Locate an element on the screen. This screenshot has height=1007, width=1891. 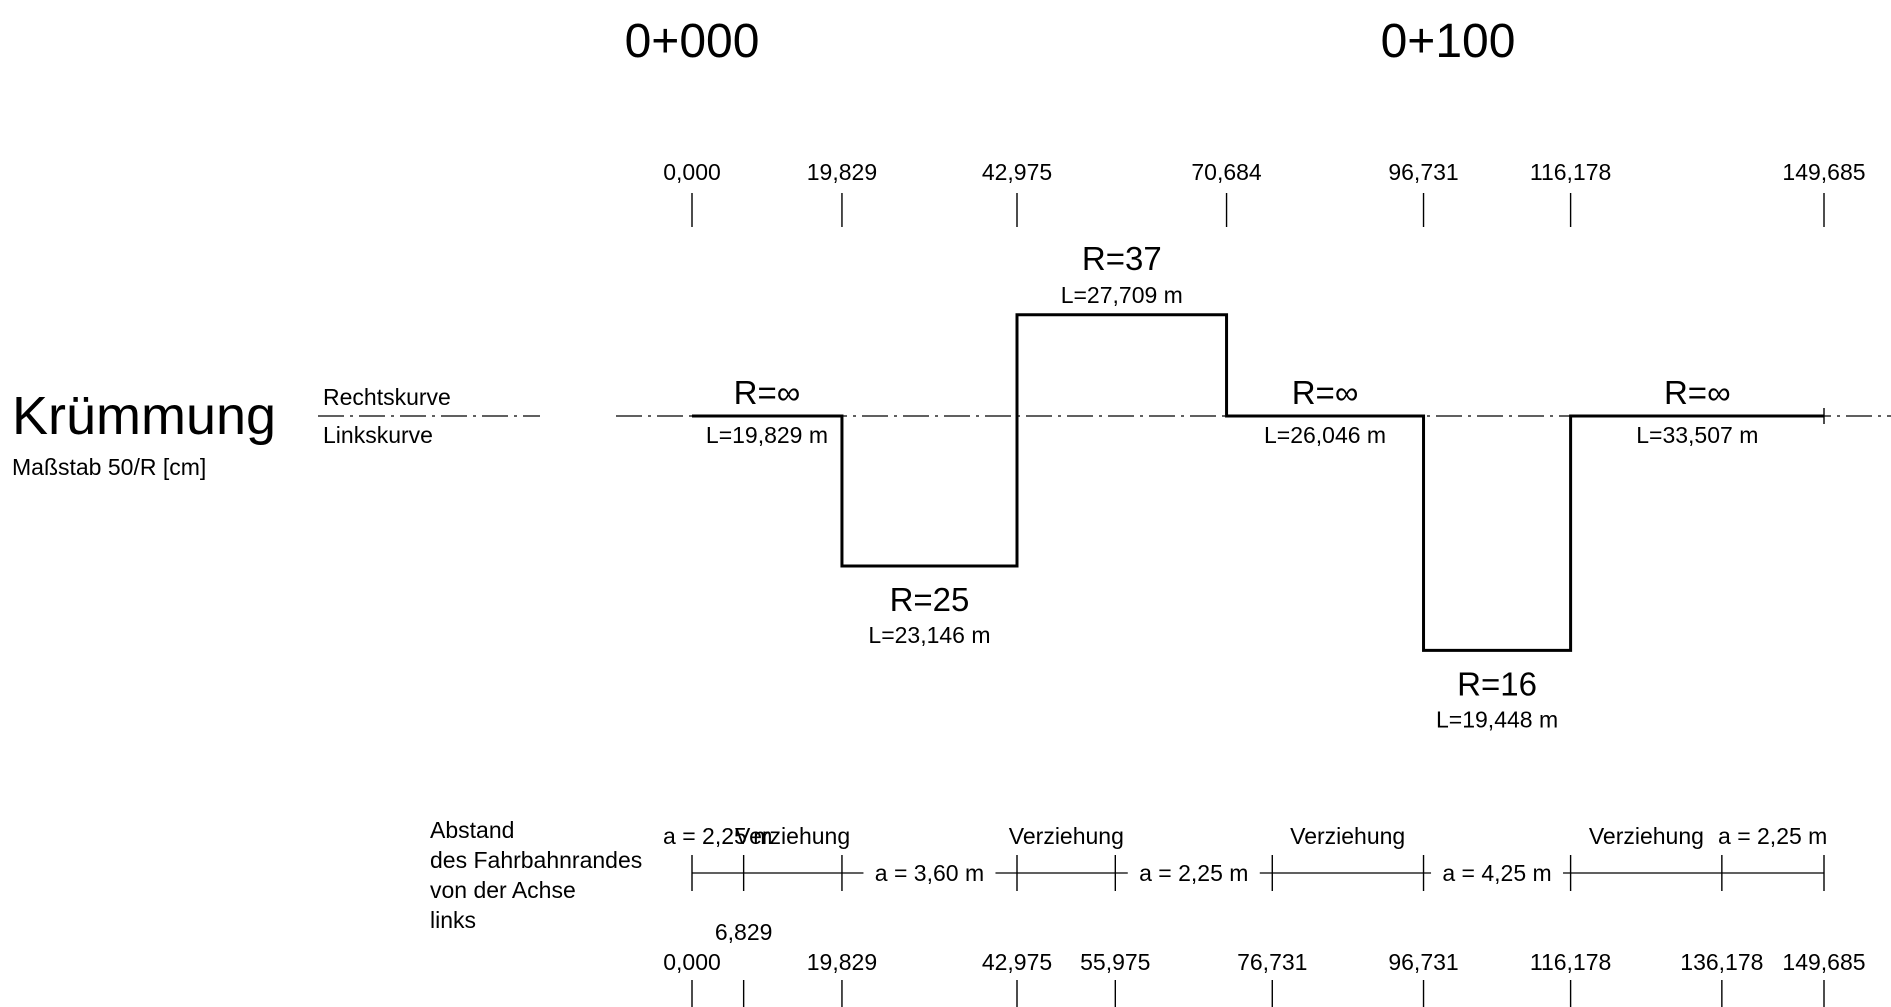
bottom-station-label: 76,731 is located at coordinates (1272, 962).